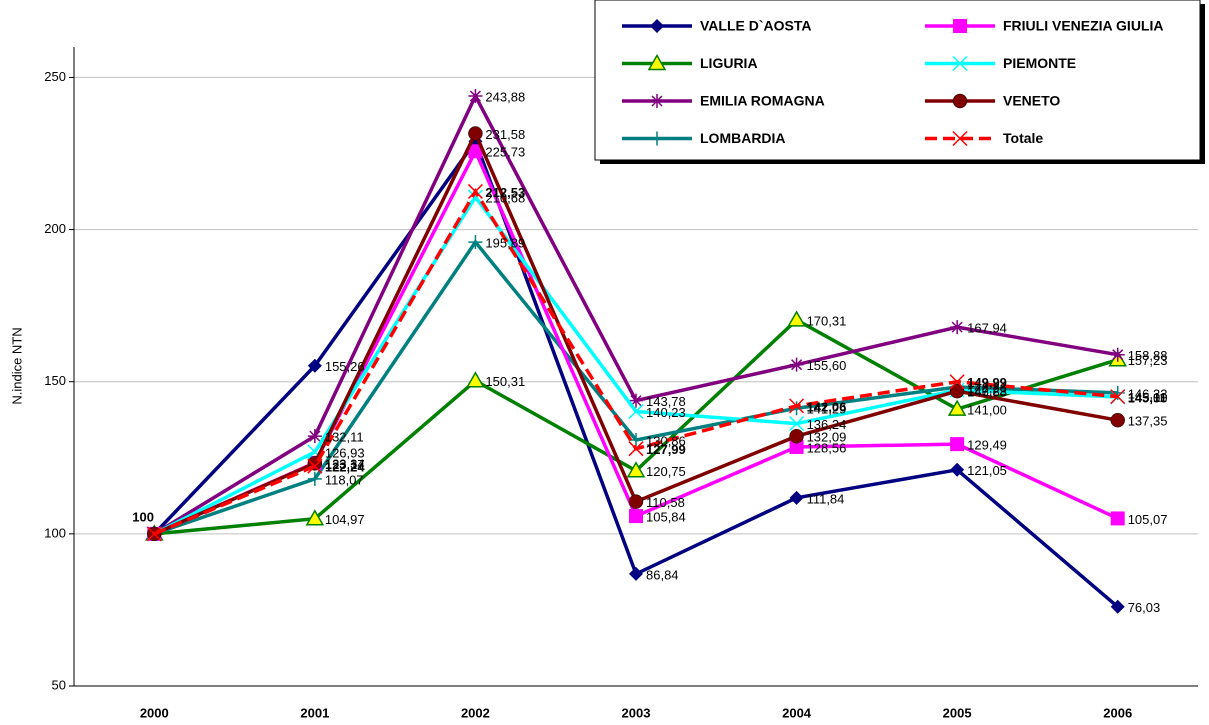 This screenshot has height=725, width=1209. I want to click on data-label: 143,78, so click(666, 401).